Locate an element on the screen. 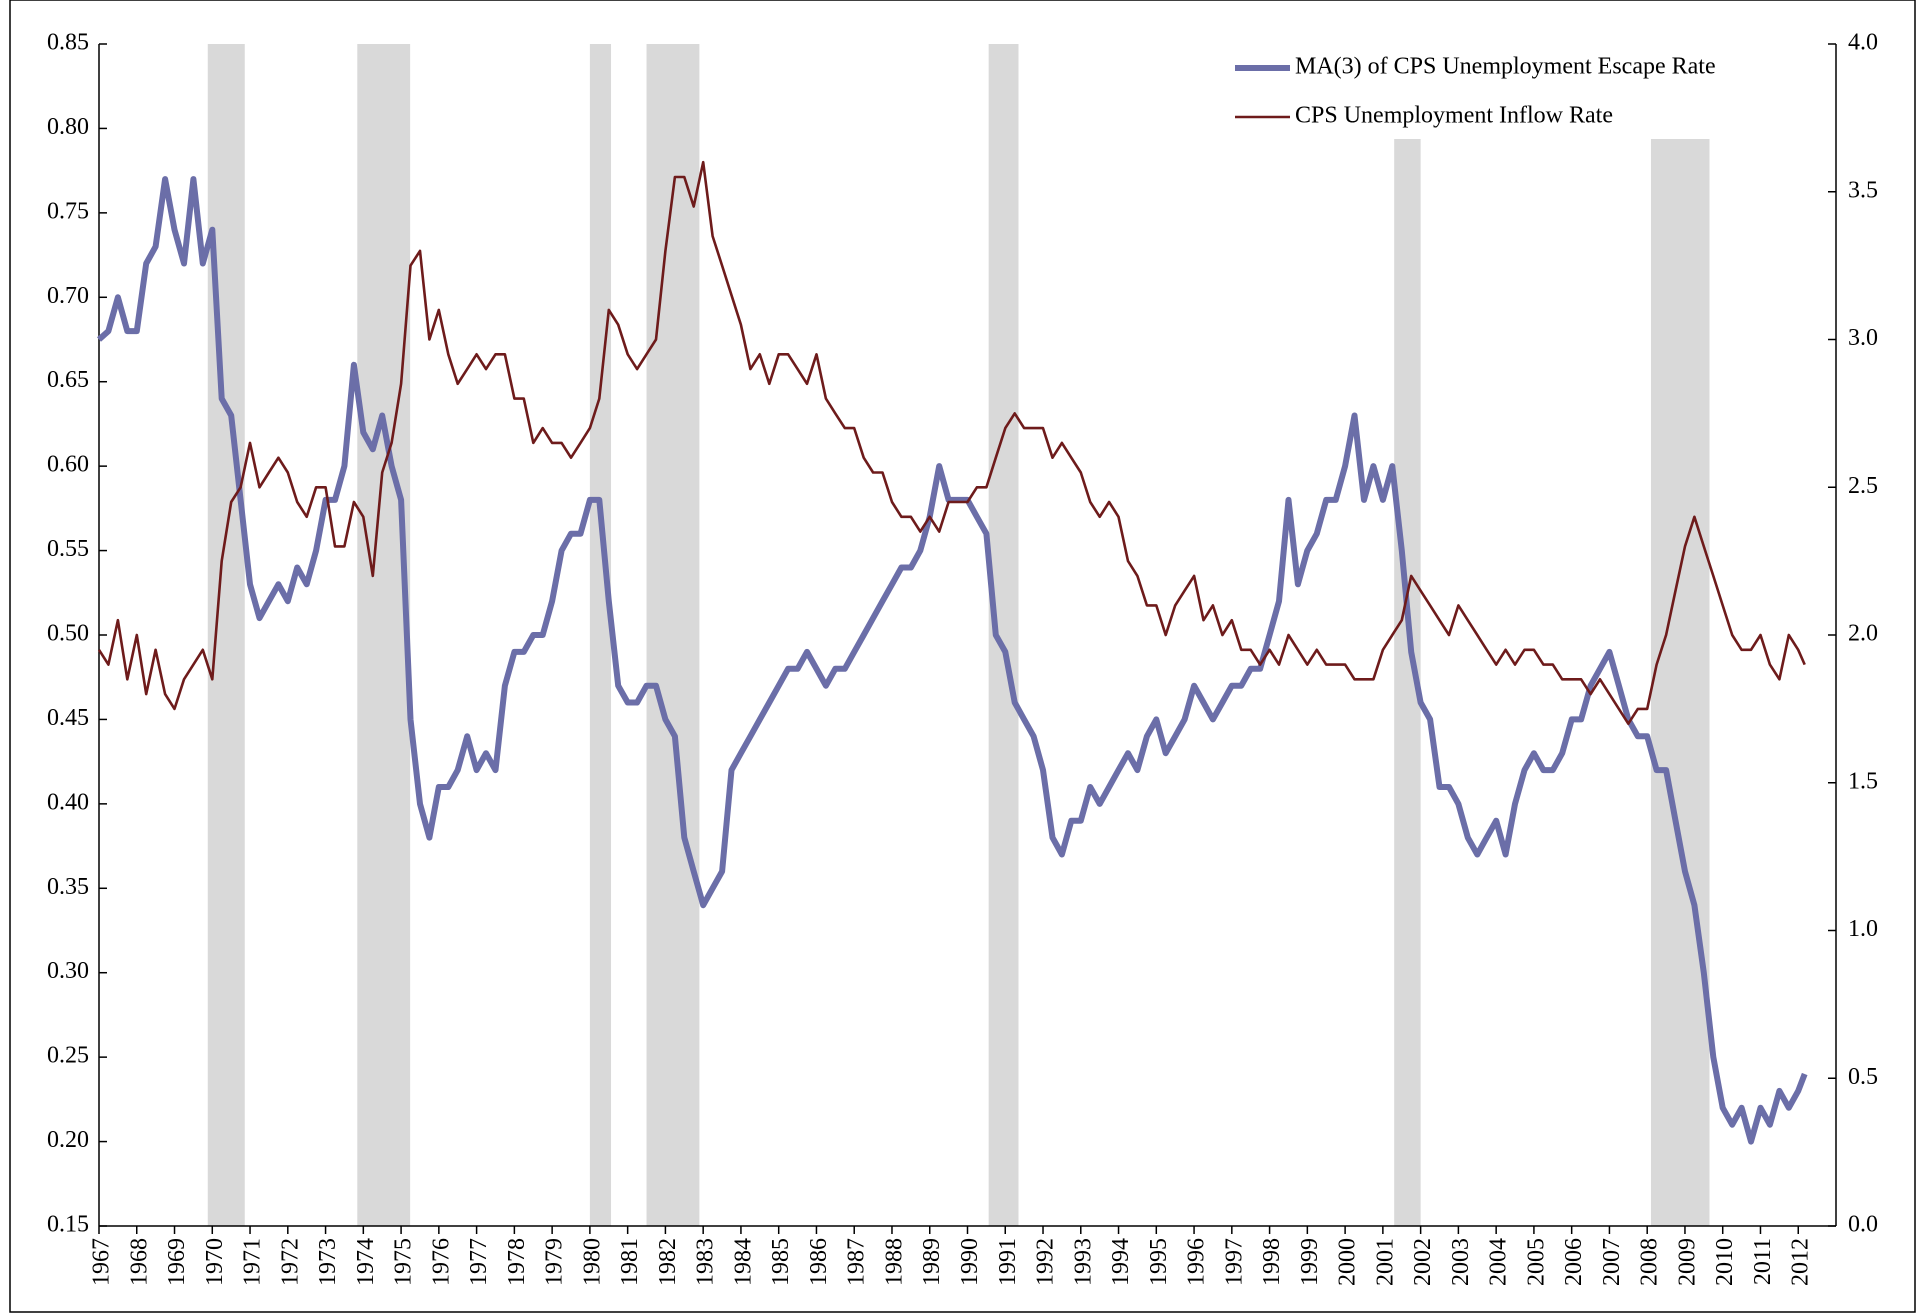 This screenshot has width=1925, height=1314. x-tick-label: 2004 is located at coordinates (1499, 1262).